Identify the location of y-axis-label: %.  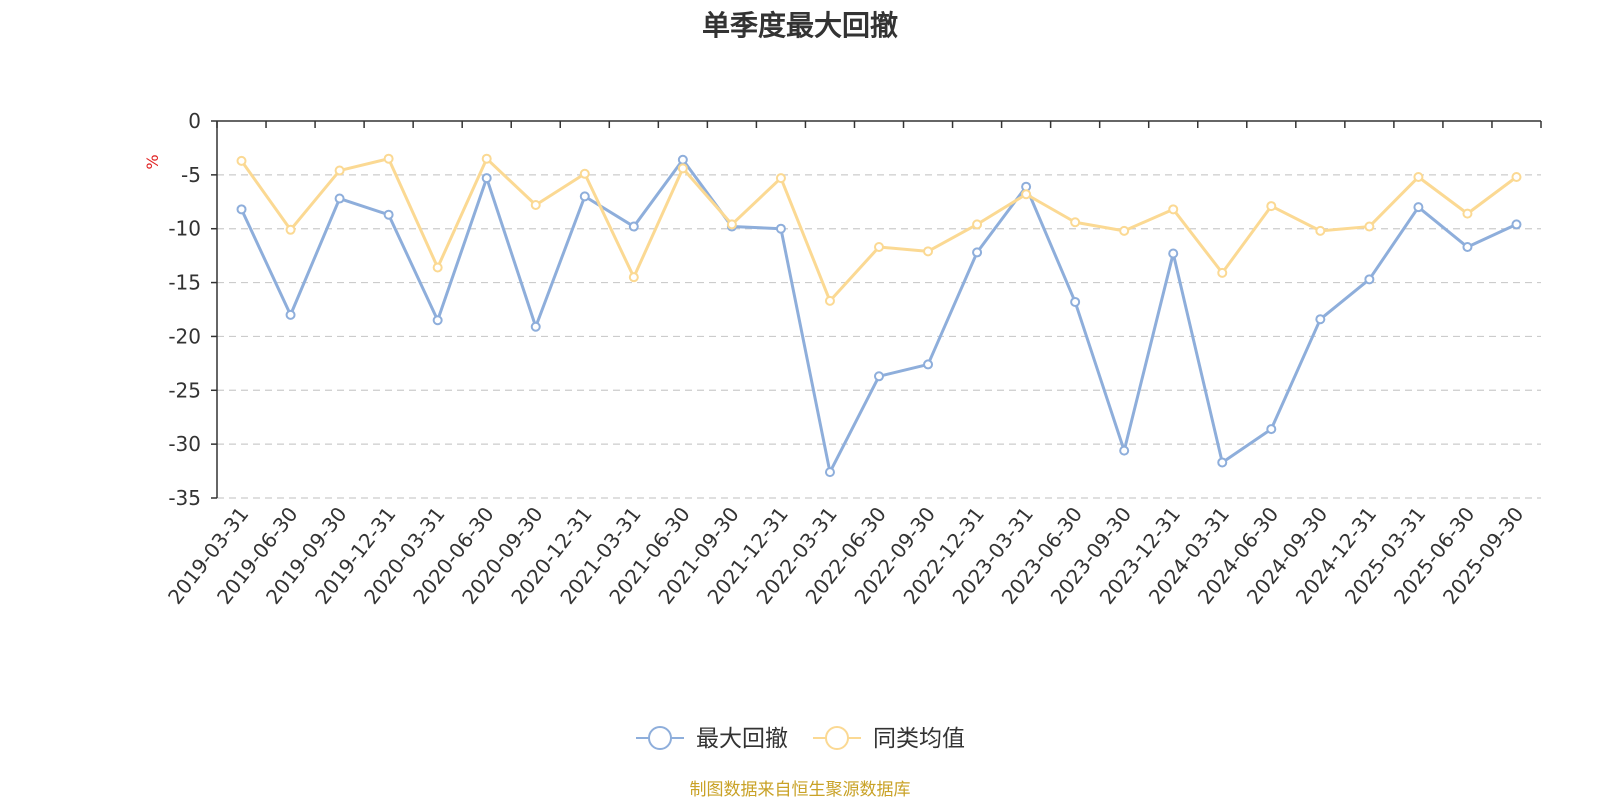
(152, 161).